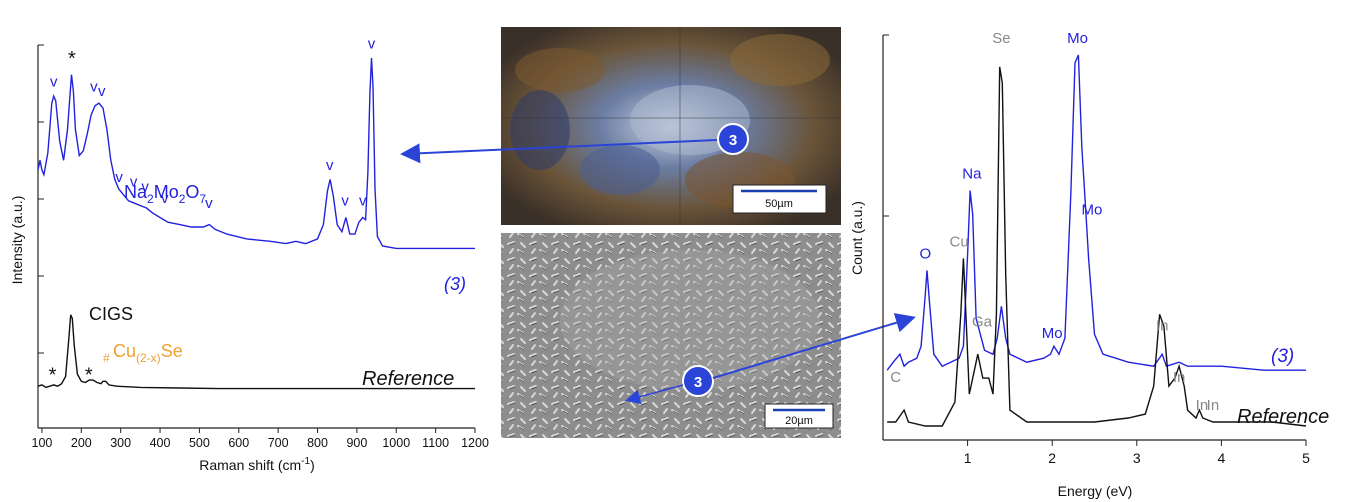  Describe the element at coordinates (148, 353) in the screenshot. I see `cu2xse-label: Cu(2-x)Se` at that location.